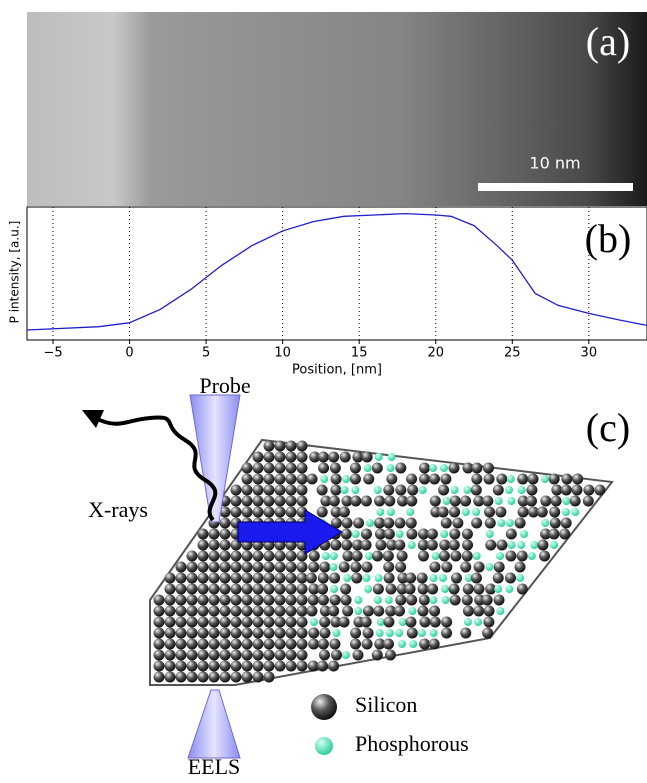 Image resolution: width=647 pixels, height=783 pixels. Describe the element at coordinates (337, 370) in the screenshot. I see `x-axis-label: Position, [nm]` at that location.